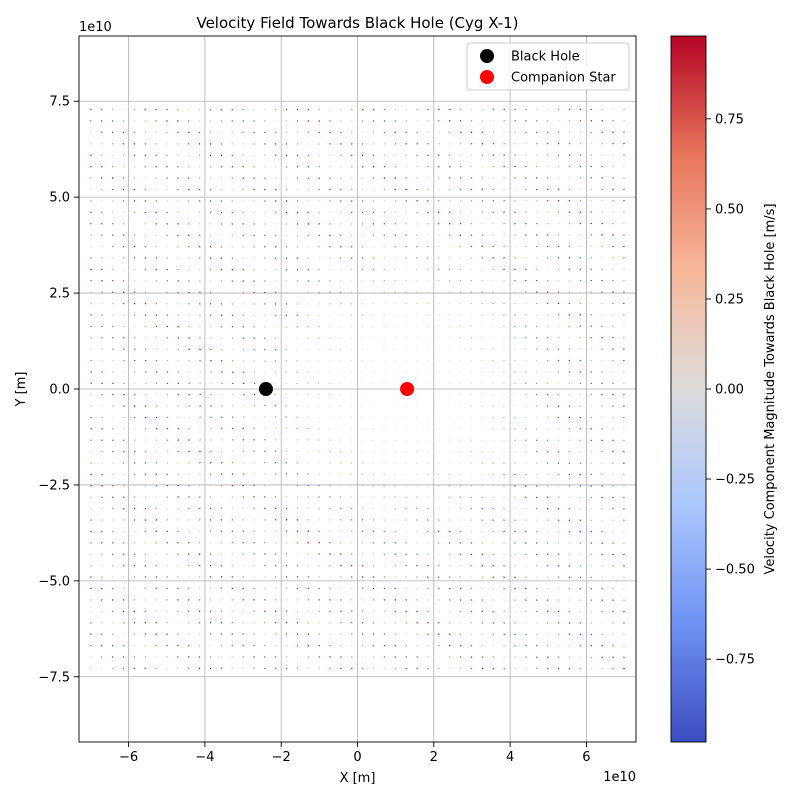 This screenshot has height=800, width=800. Describe the element at coordinates (729, 299) in the screenshot. I see `colorbar-tick-label: 0.25` at that location.